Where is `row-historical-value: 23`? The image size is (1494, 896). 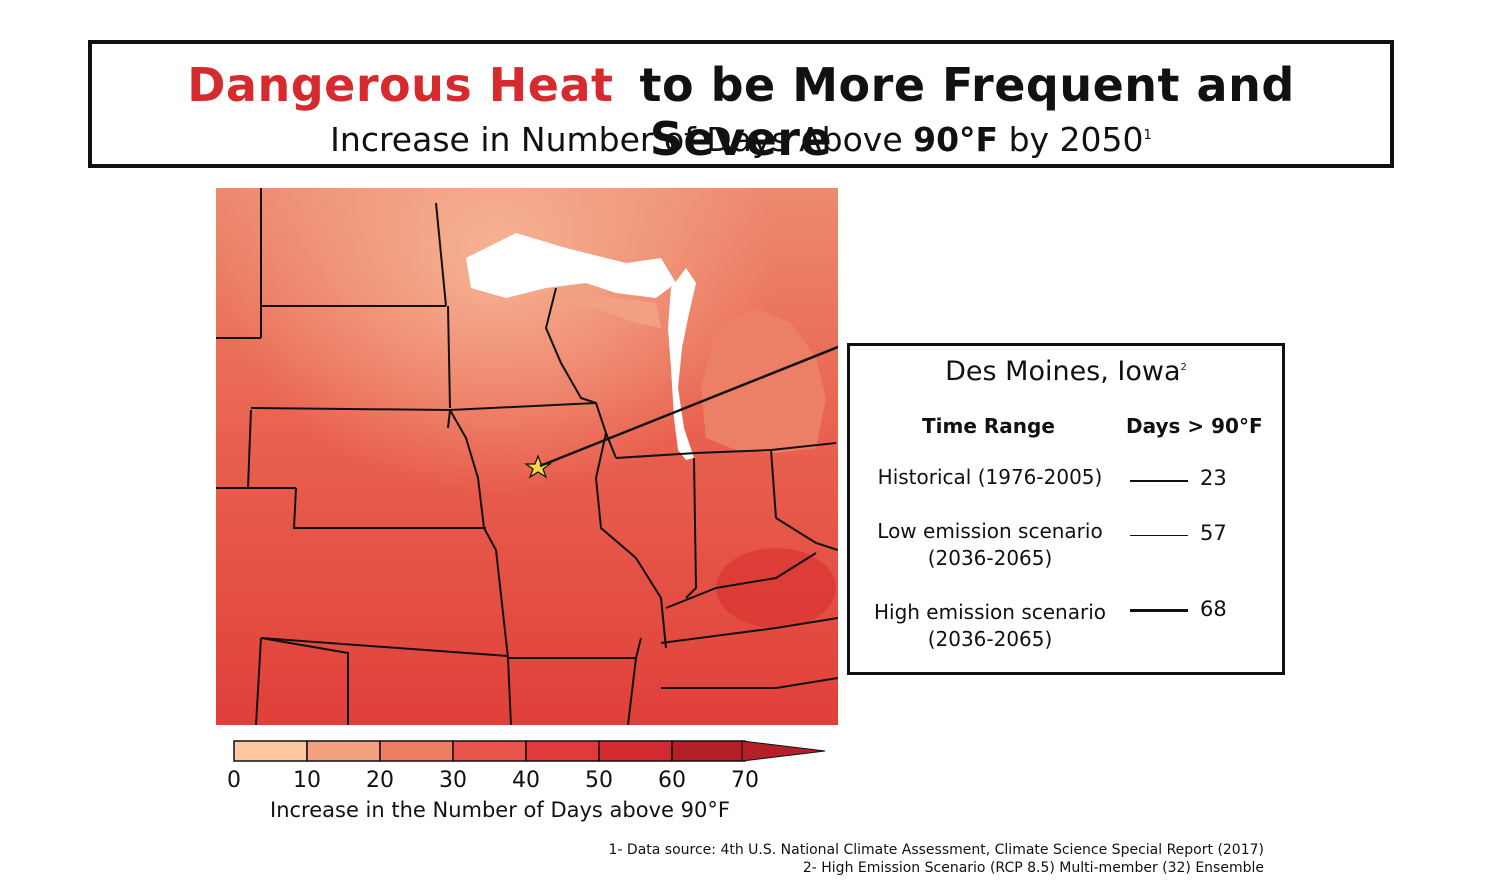 row-historical-value: 23 is located at coordinates (1213, 478).